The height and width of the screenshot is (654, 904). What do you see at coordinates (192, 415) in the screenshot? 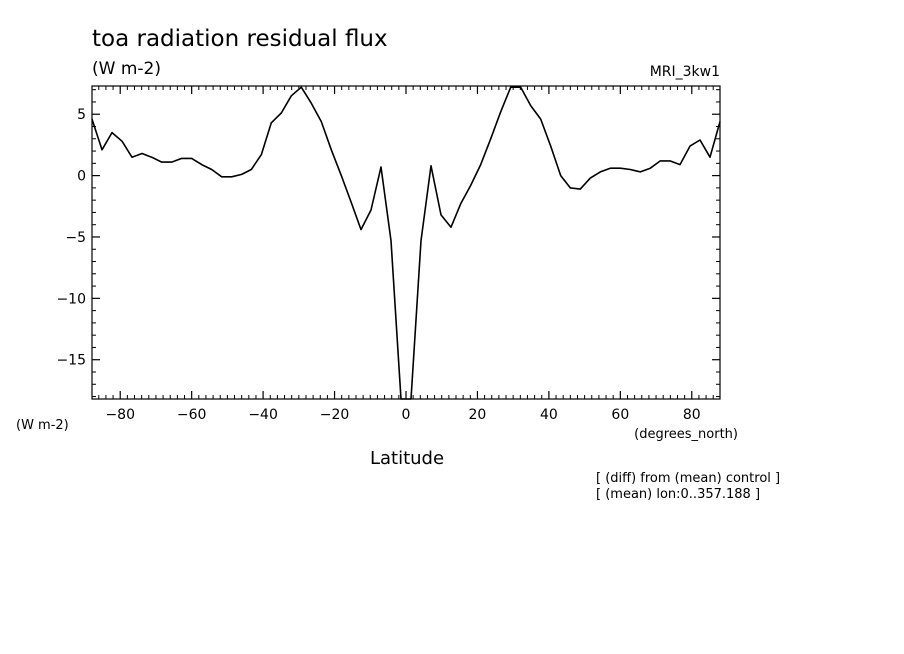
I see `x-tick-label: −60` at bounding box center [192, 415].